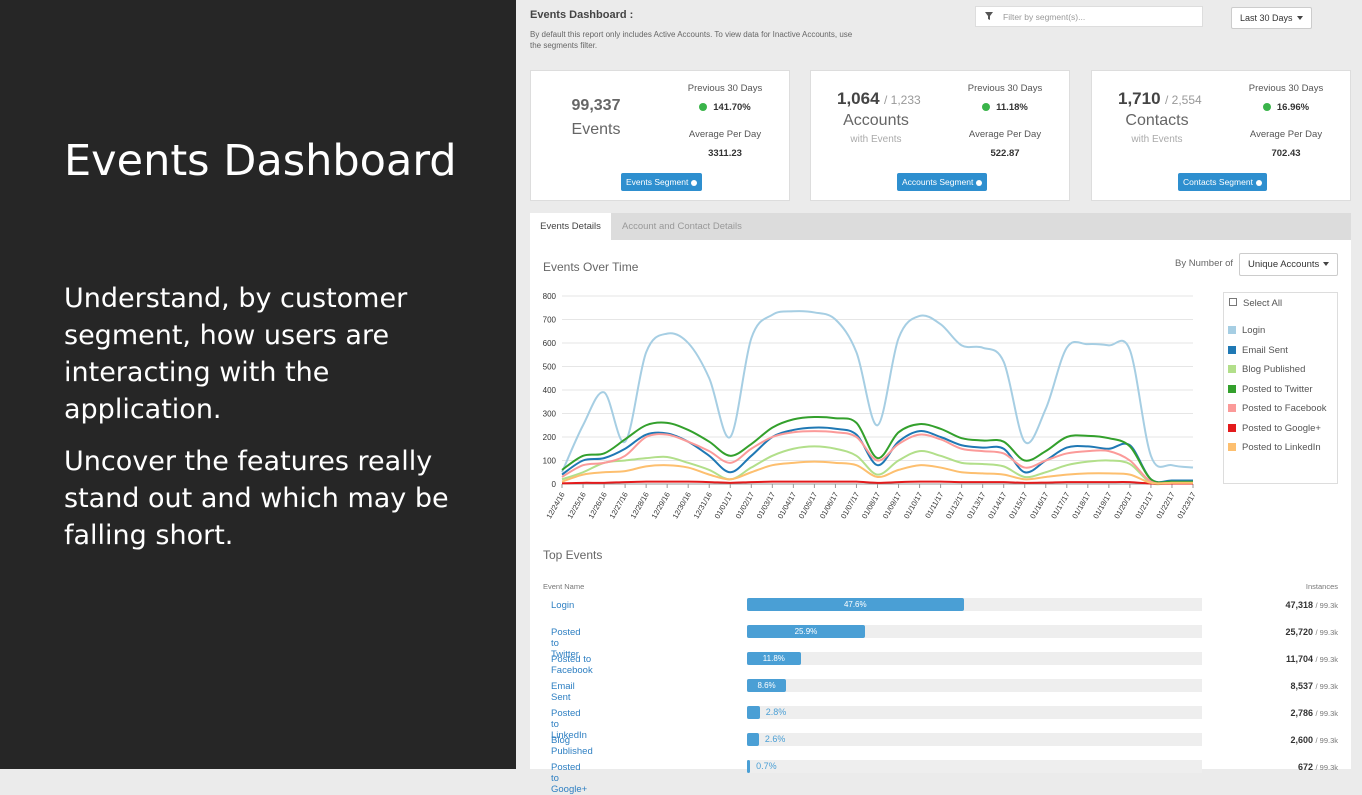 The height and width of the screenshot is (795, 1362). Describe the element at coordinates (596, 105) in the screenshot. I see `card-value: 99,337` at that location.